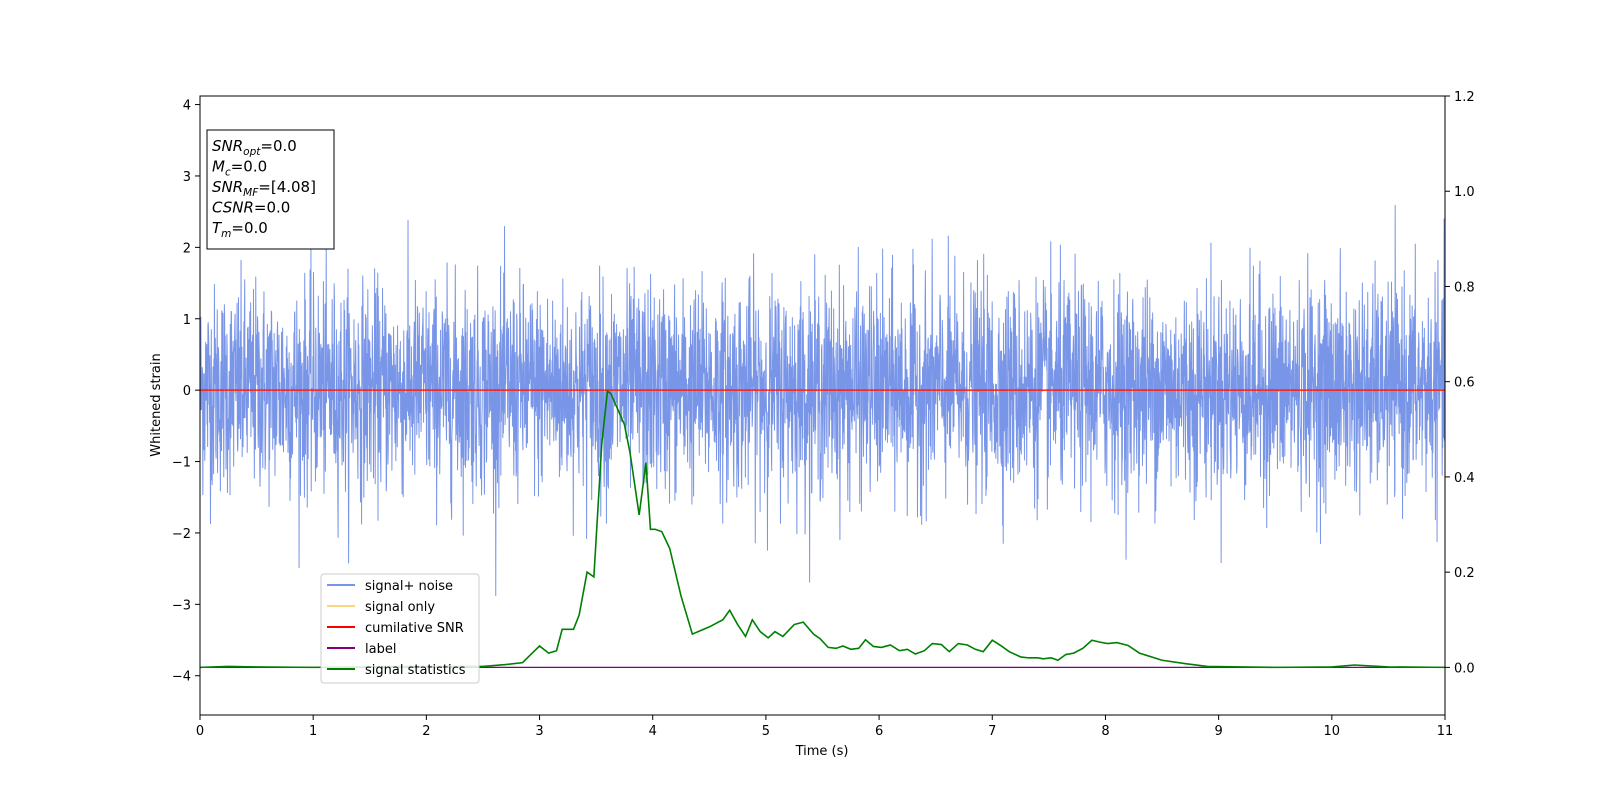 This screenshot has width=1600, height=800. What do you see at coordinates (181, 605) in the screenshot?
I see `y-tick-label: −3` at bounding box center [181, 605].